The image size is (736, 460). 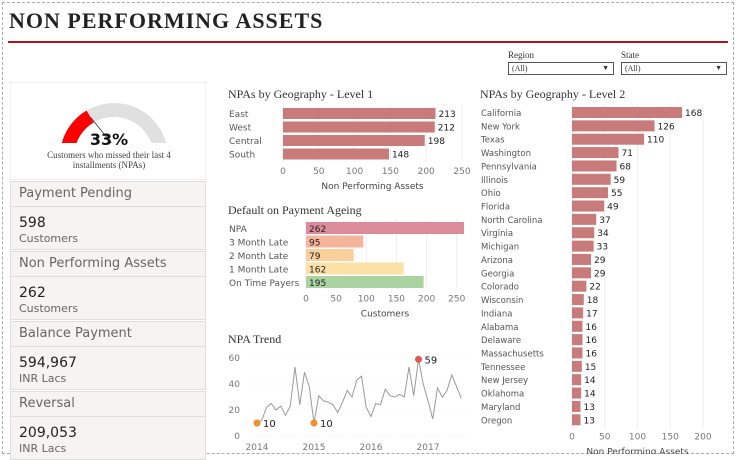 I want to click on data-label: 37, so click(x=604, y=221).